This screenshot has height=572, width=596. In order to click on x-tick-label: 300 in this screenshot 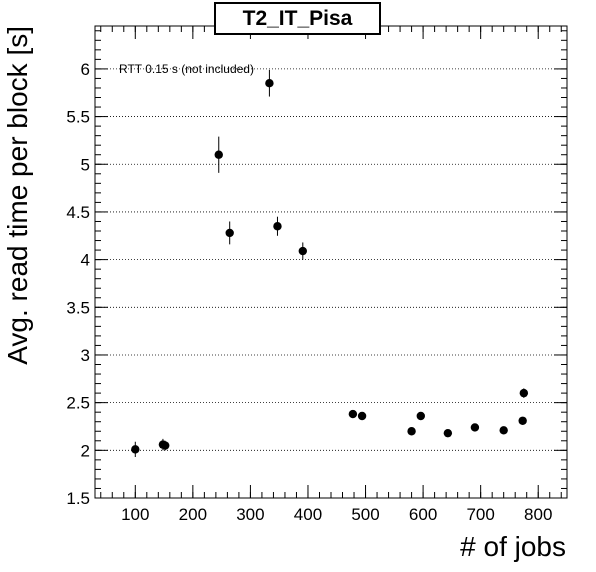, I will do `click(250, 514)`.